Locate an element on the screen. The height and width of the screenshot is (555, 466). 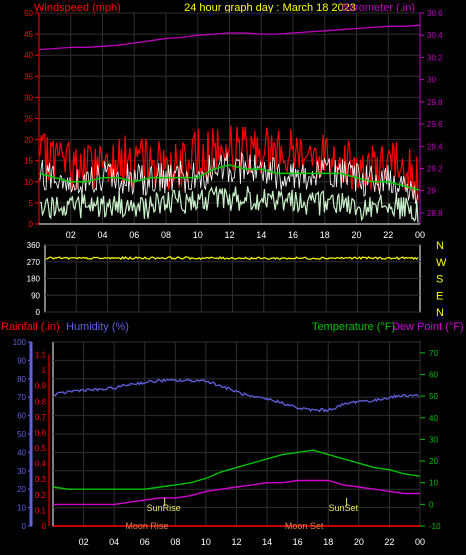
y-tick-label: 10 is located at coordinates (28, 182).